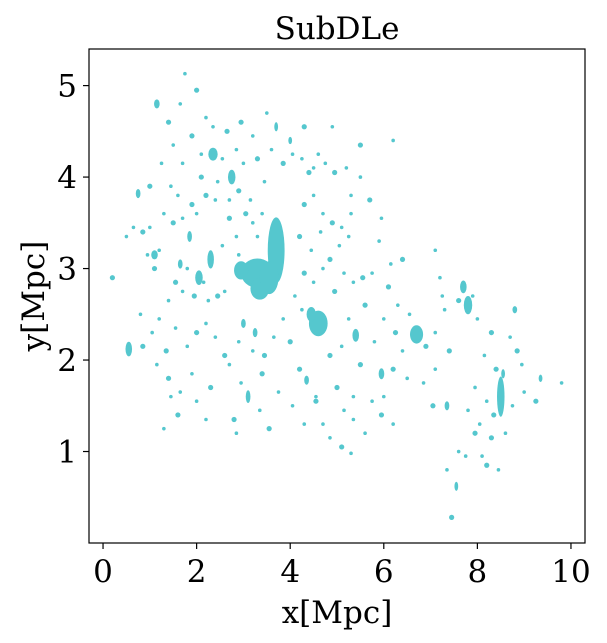  What do you see at coordinates (290, 572) in the screenshot?
I see `x-tick-label: 4` at bounding box center [290, 572].